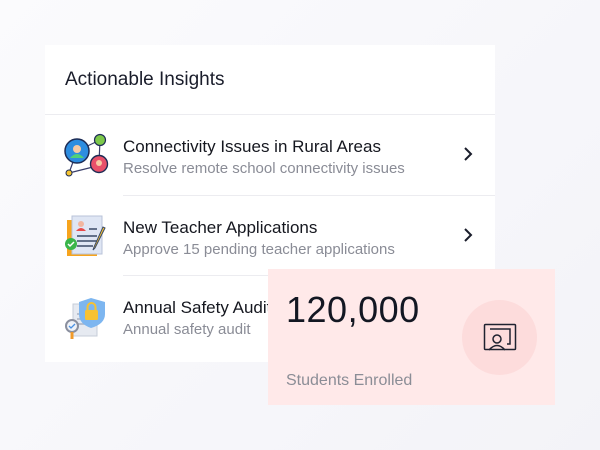 The height and width of the screenshot is (450, 600). What do you see at coordinates (85, 235) in the screenshot?
I see `application-document-icon` at bounding box center [85, 235].